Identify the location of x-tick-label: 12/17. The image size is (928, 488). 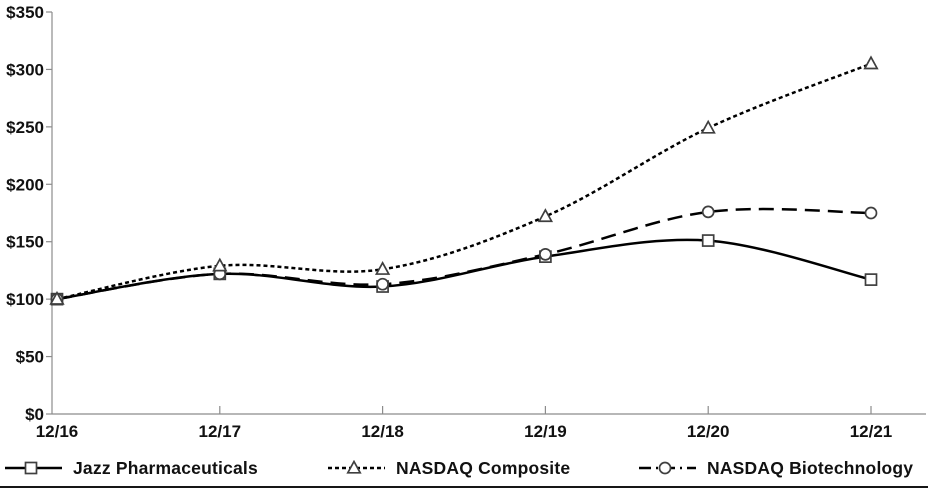
(220, 431).